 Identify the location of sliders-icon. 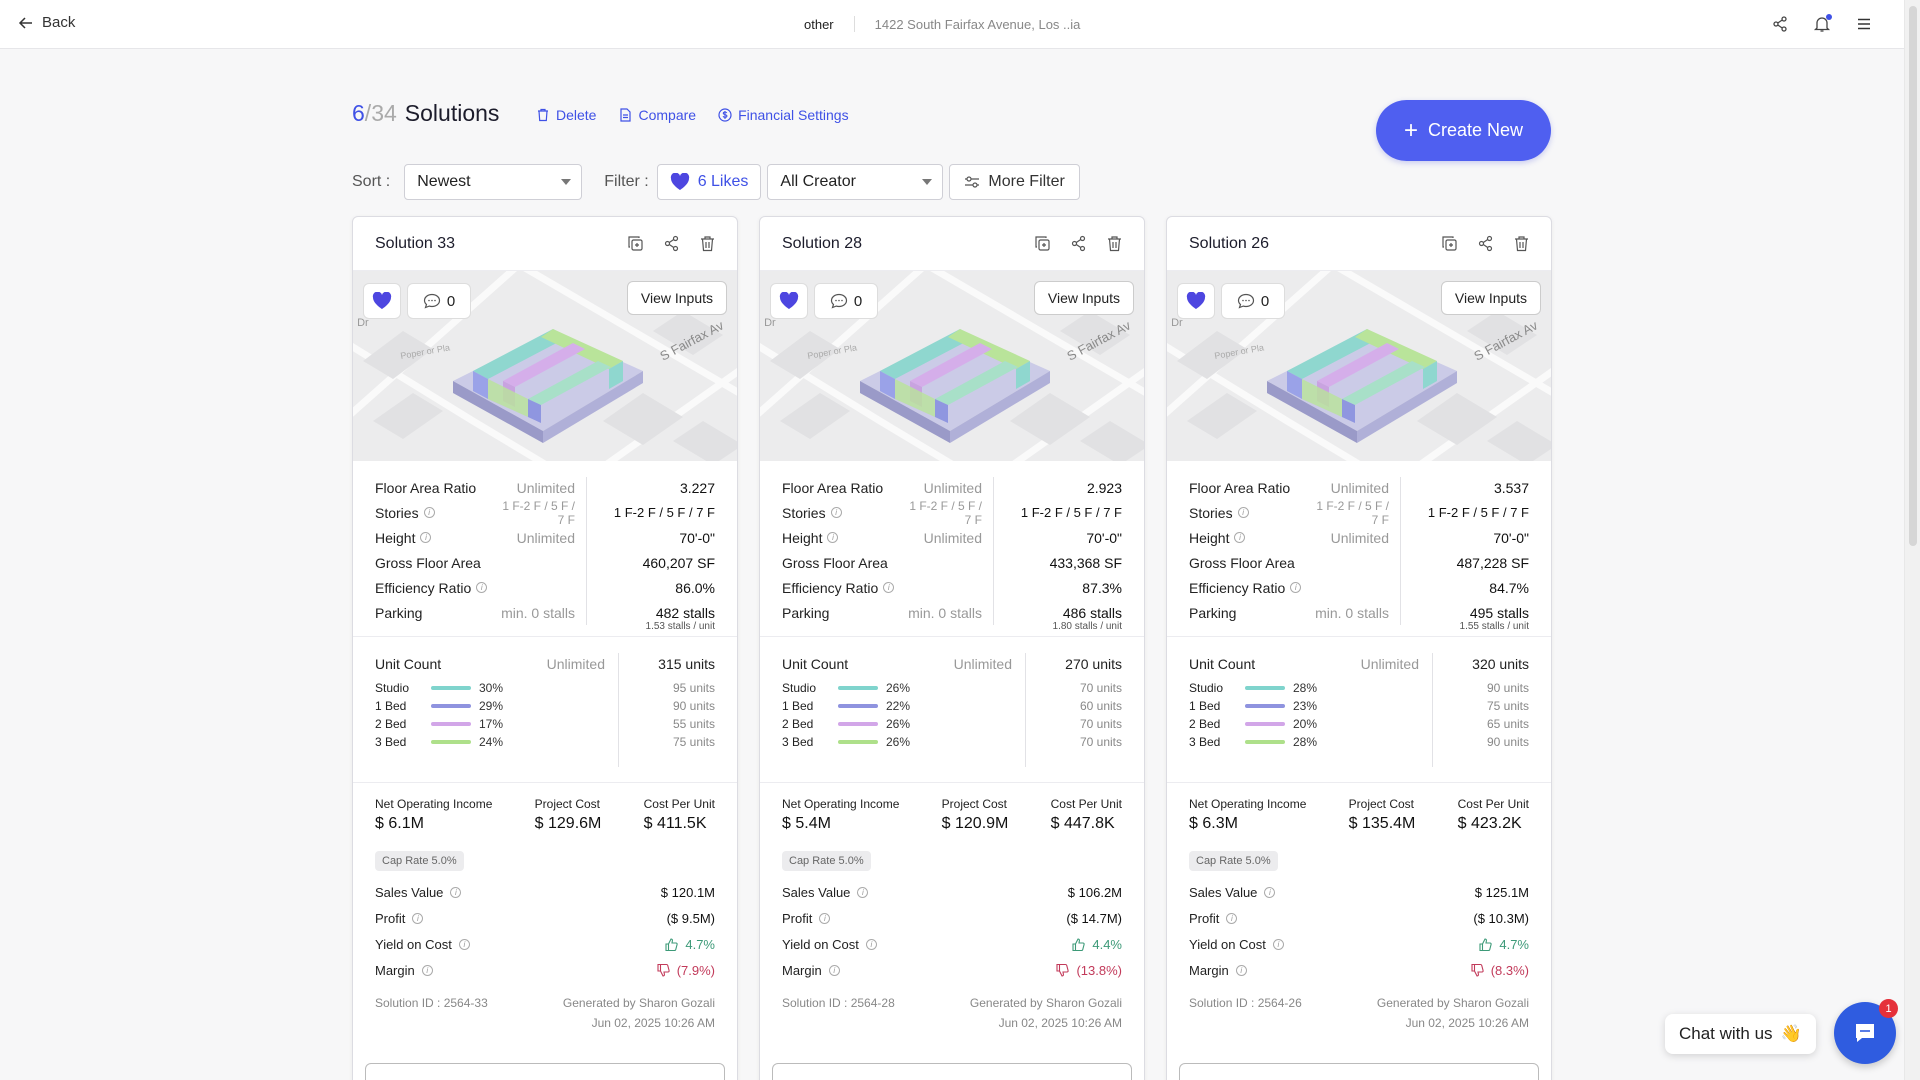
(972, 182).